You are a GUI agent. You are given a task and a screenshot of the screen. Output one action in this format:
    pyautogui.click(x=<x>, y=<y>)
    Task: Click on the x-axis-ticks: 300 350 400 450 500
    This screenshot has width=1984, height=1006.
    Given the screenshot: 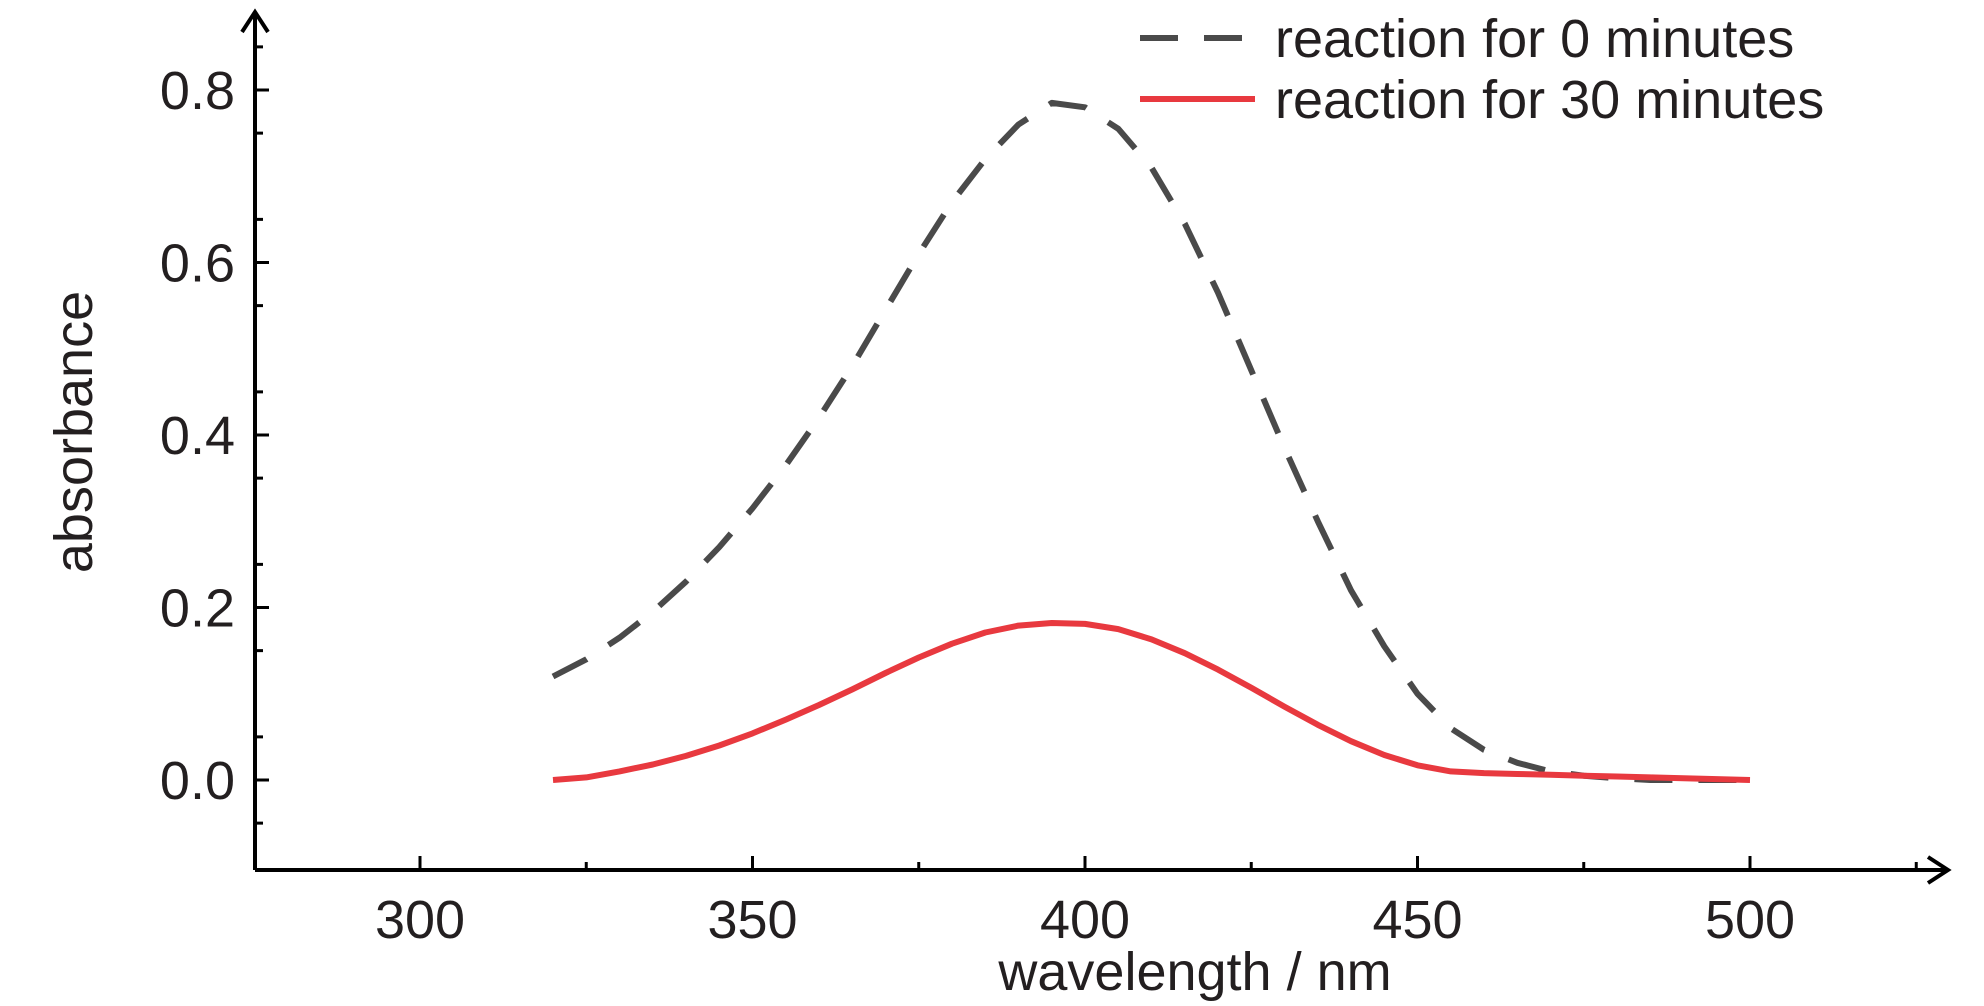 What is the action you would take?
    pyautogui.click(x=1146, y=903)
    